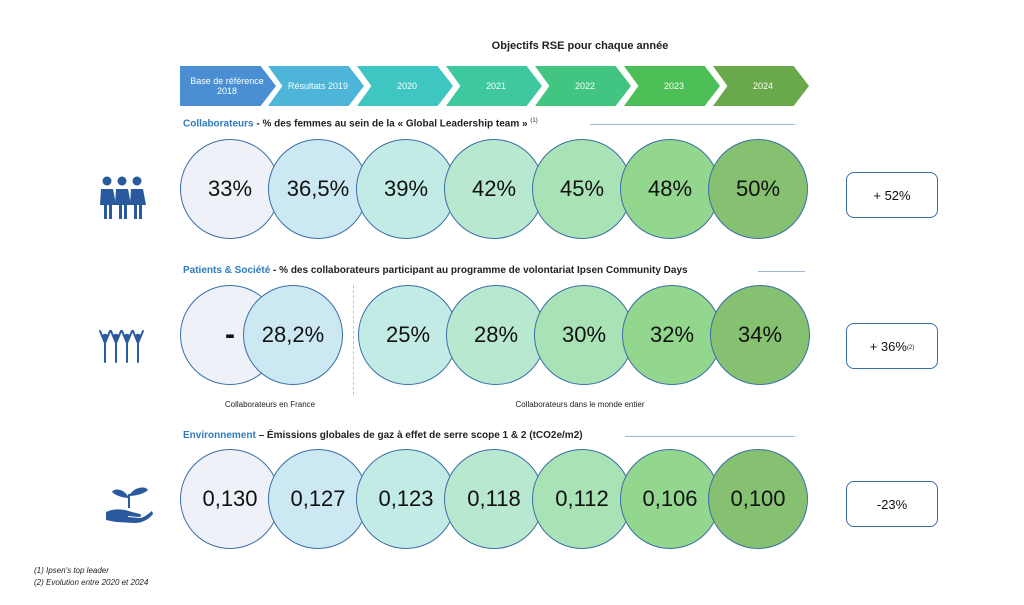  What do you see at coordinates (228, 86) in the screenshot?
I see `chevron-baseline-2018: Base de référence 2018` at bounding box center [228, 86].